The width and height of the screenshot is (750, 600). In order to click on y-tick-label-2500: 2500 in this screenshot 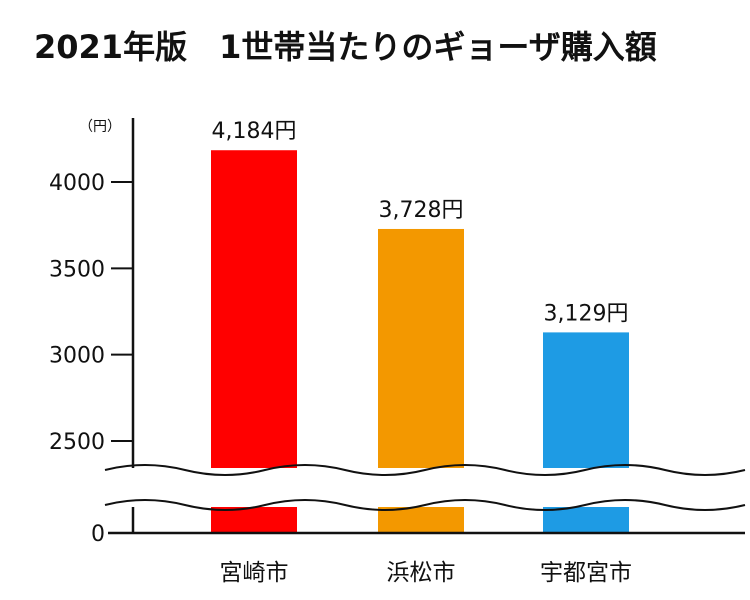, I will do `click(77, 442)`.